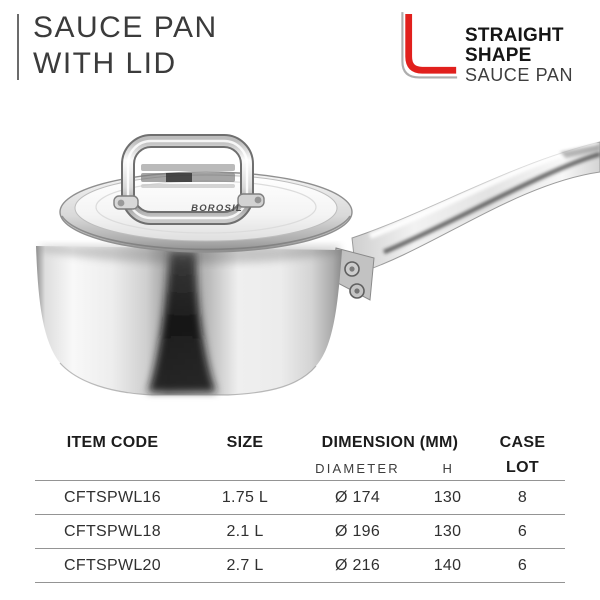 Image resolution: width=600 pixels, height=600 pixels. I want to click on size-value: 2.1 L, so click(245, 531).